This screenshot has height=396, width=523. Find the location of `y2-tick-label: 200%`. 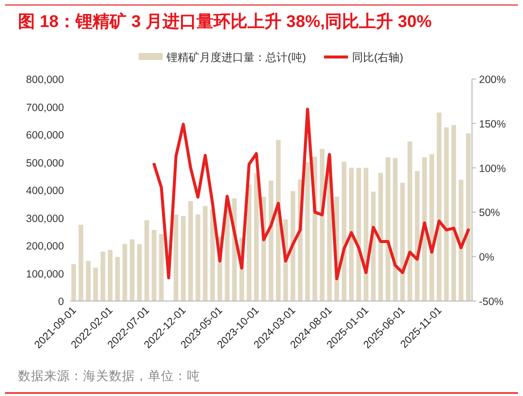

y2-tick-label: 200% is located at coordinates (492, 80).